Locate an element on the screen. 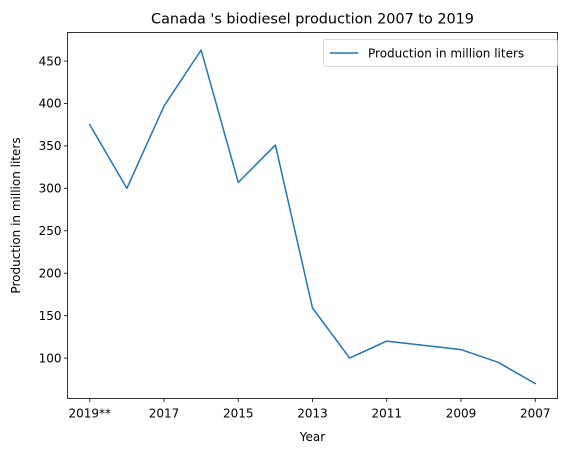 Image resolution: width=571 pixels, height=455 pixels. x-tick-label: 2007 is located at coordinates (535, 414).